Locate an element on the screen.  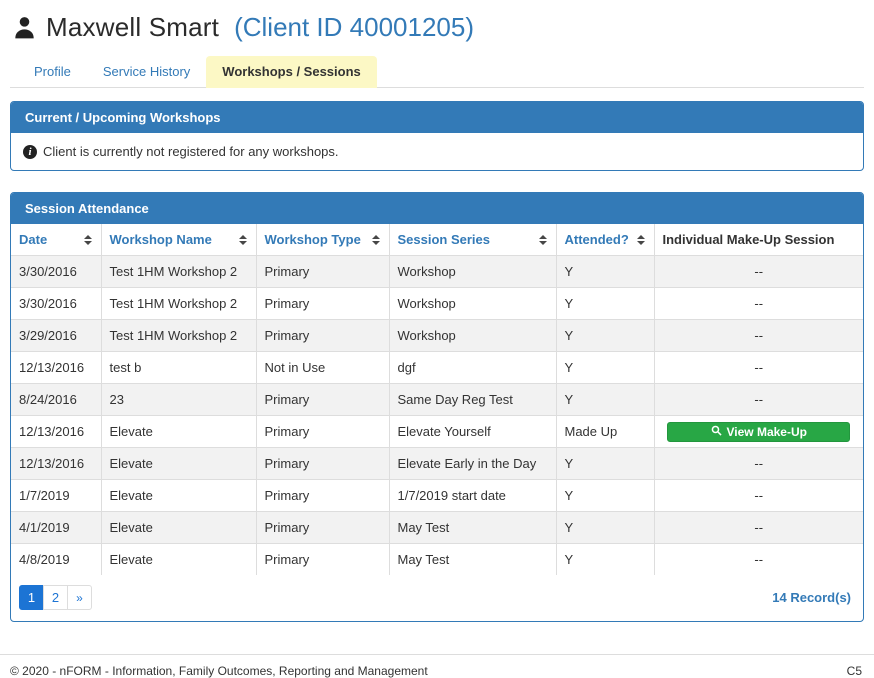
cell-date: 4/1/2019 is located at coordinates (56, 527).